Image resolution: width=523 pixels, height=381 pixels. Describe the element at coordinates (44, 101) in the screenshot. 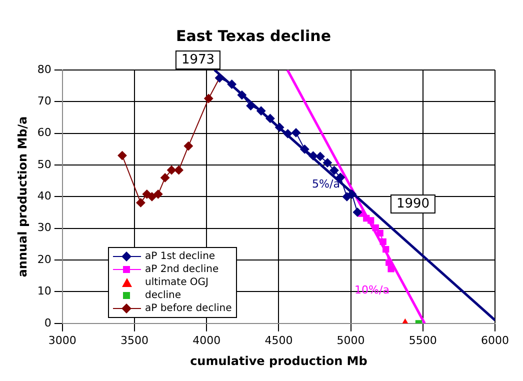

I see `y-tick-label: 70` at that location.